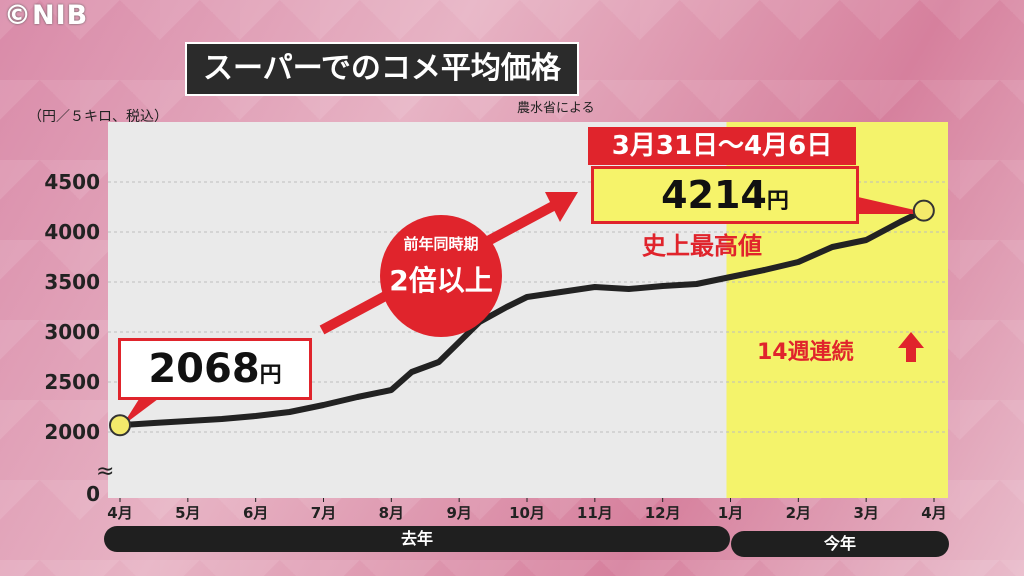  What do you see at coordinates (441, 244) in the screenshot?
I see `yoy-label: 前年同時期` at bounding box center [441, 244].